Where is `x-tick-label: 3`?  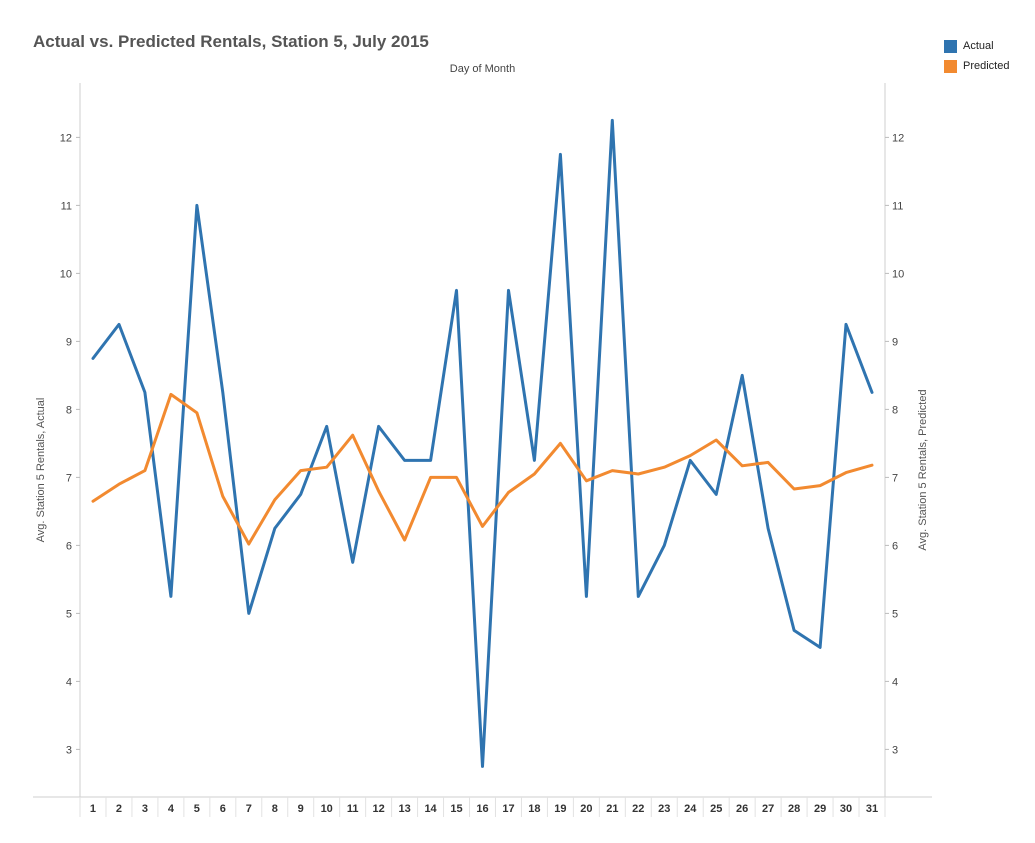 x-tick-label: 3 is located at coordinates (145, 809).